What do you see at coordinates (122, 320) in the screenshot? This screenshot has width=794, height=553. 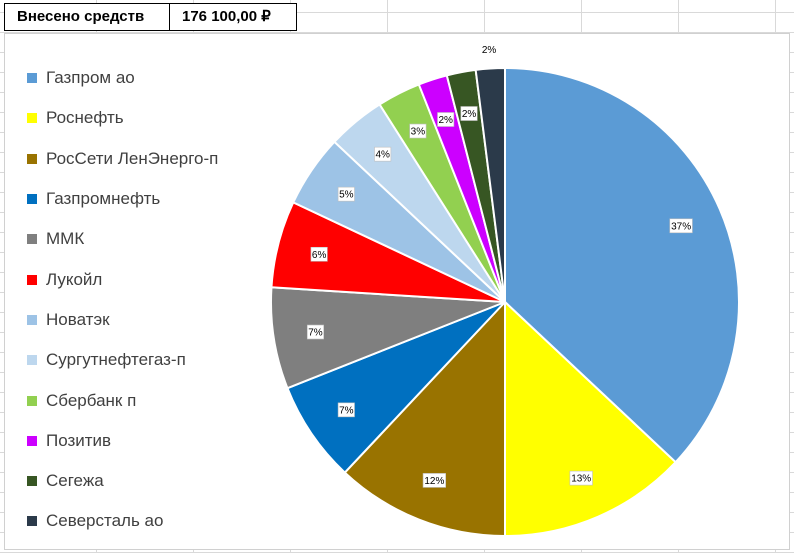 I see `legend-item: Новатэк` at bounding box center [122, 320].